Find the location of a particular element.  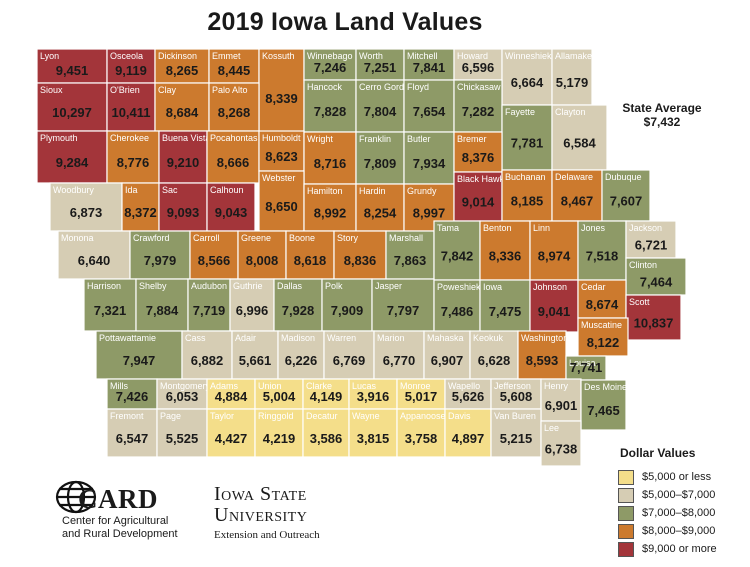

legend-title: Dollar Values is located at coordinates (658, 453).